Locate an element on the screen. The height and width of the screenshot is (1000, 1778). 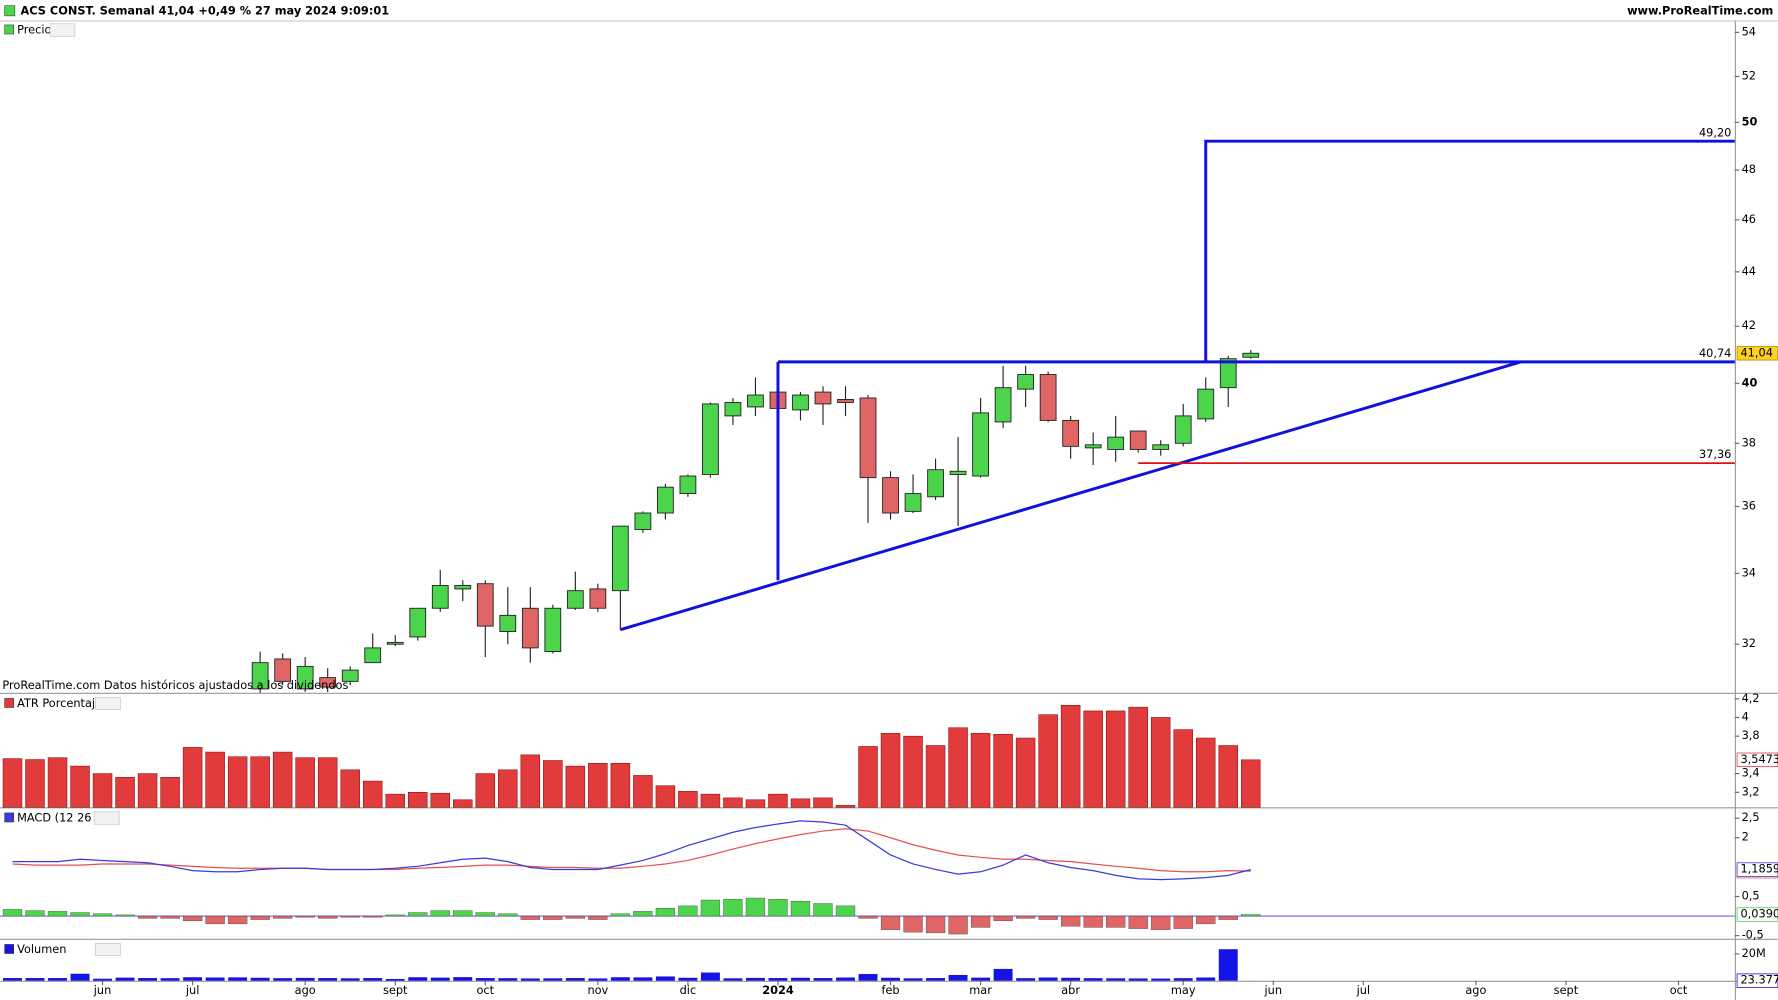
indicator-line is located at coordinates (631, 850).